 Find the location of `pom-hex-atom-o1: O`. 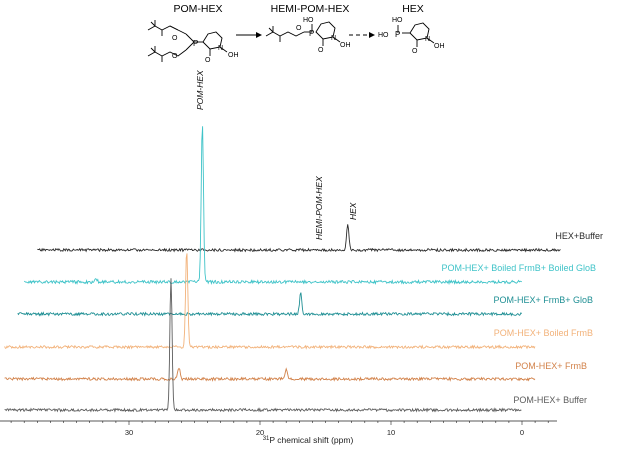

pom-hex-atom-o1: O is located at coordinates (175, 38).